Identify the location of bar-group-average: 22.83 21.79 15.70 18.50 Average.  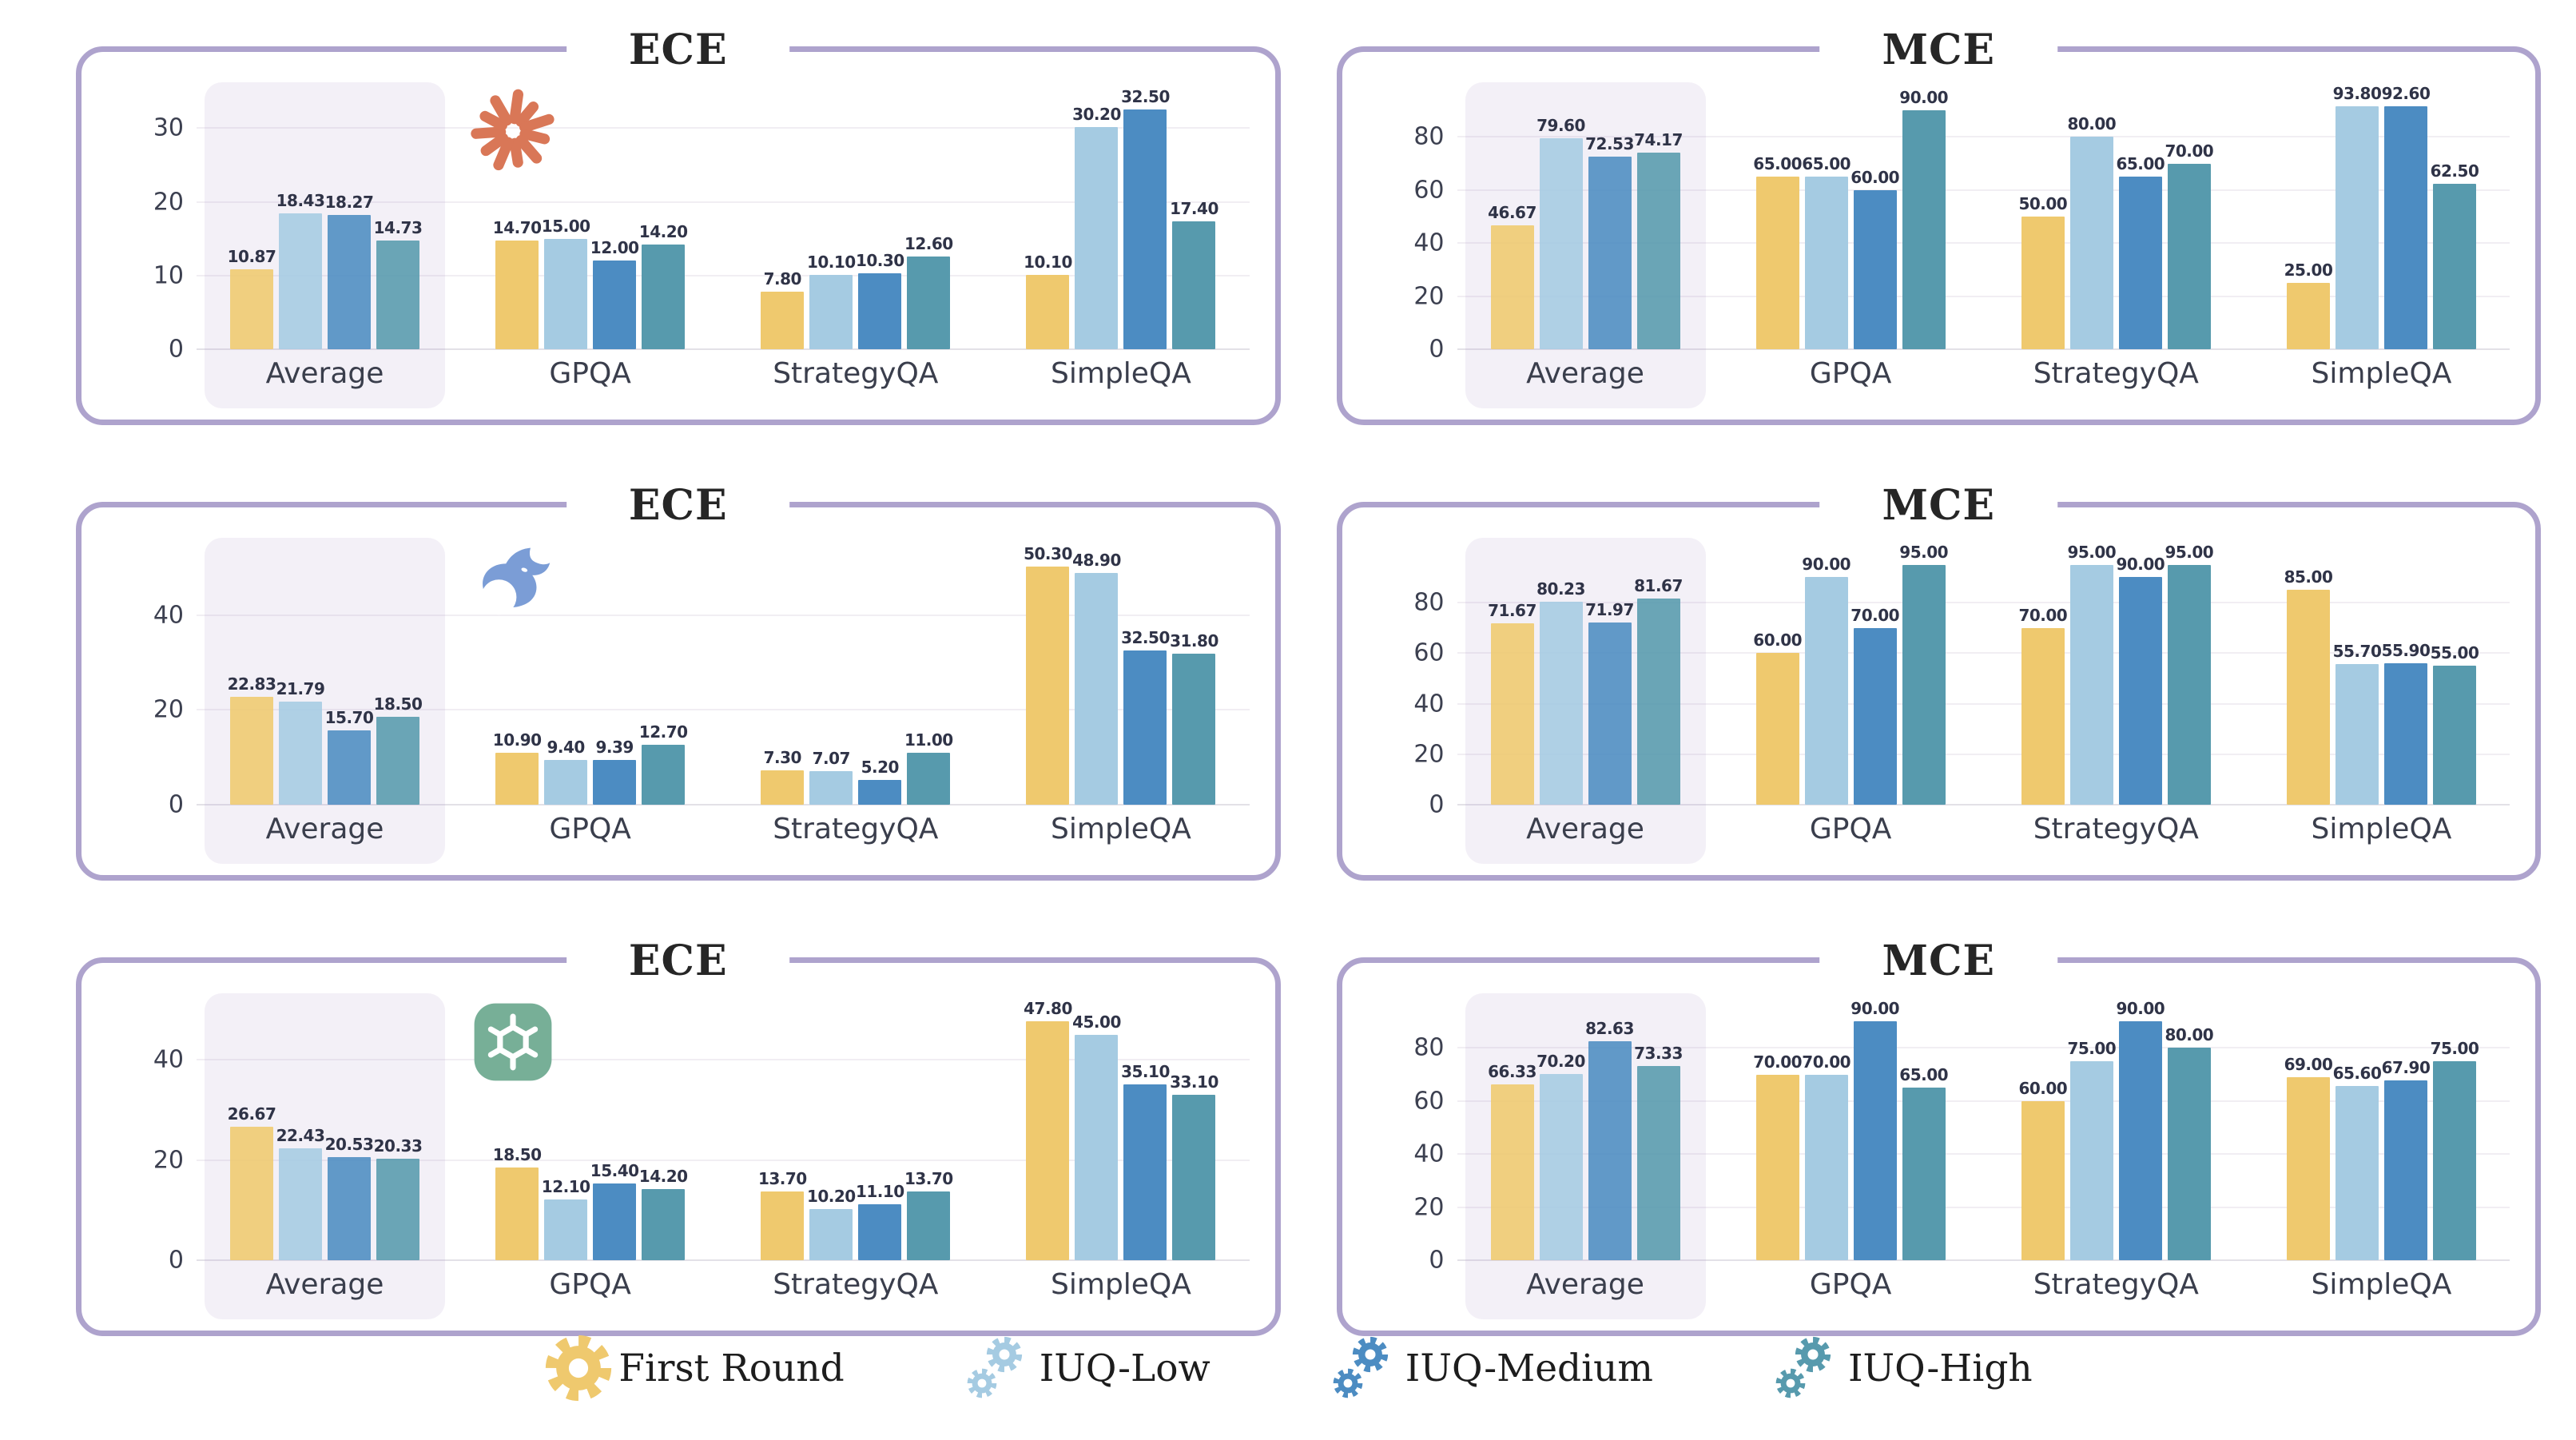
(325, 701).